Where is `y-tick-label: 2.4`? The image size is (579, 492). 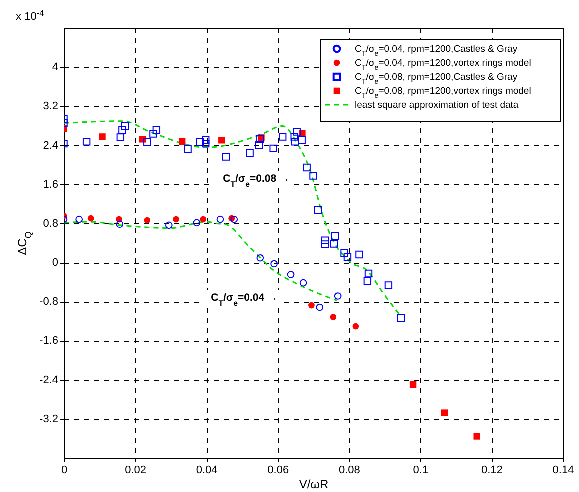
y-tick-label: 2.4 is located at coordinates (50, 146).